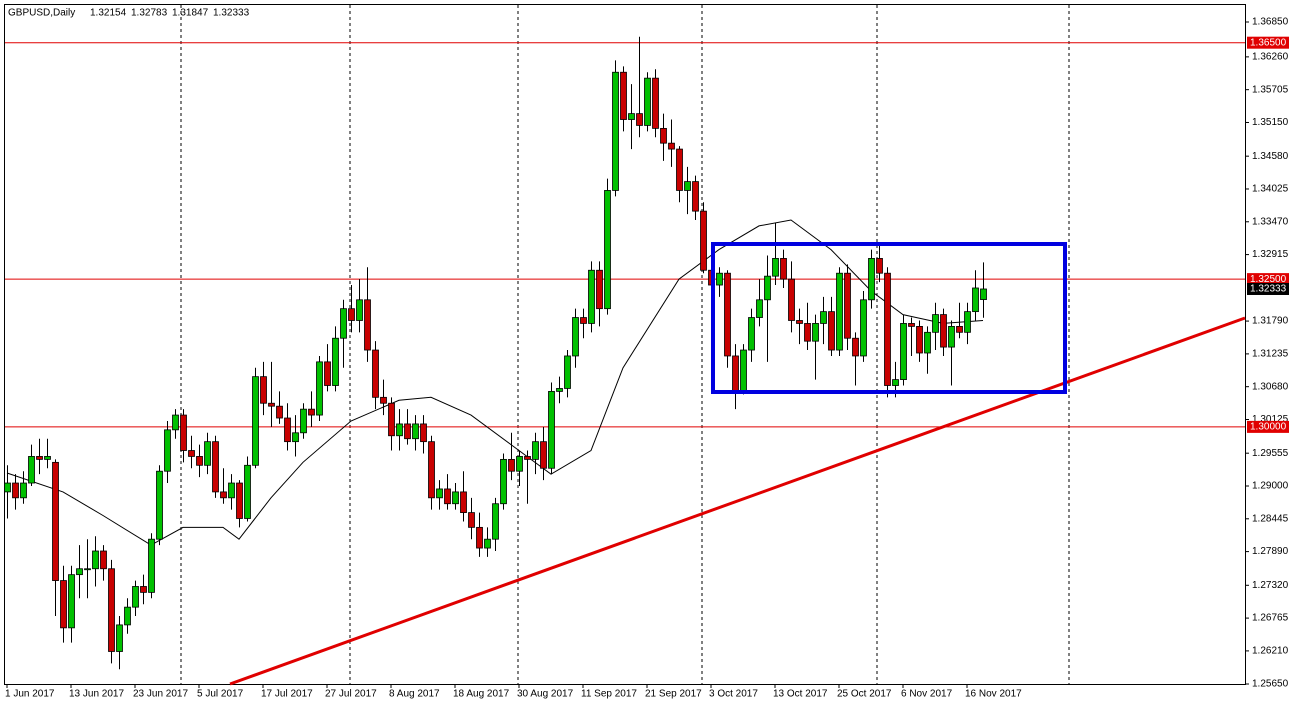 This screenshot has width=1292, height=708. What do you see at coordinates (190, 13) in the screenshot?
I see `header-value: 1.31847` at bounding box center [190, 13].